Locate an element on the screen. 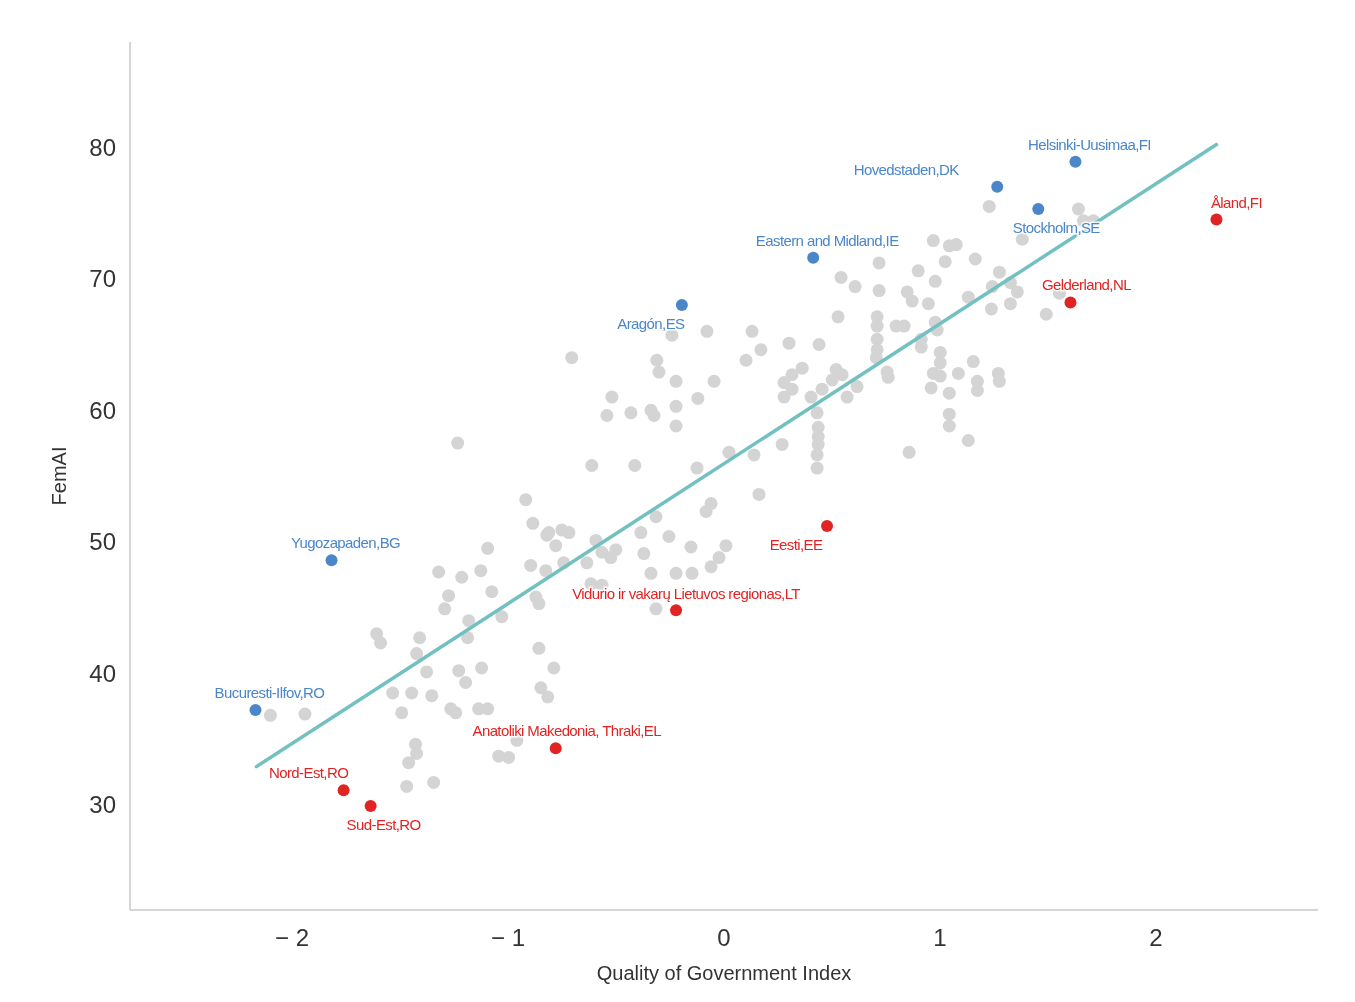 The height and width of the screenshot is (1002, 1355). y-tick-label: 40 is located at coordinates (102, 673).